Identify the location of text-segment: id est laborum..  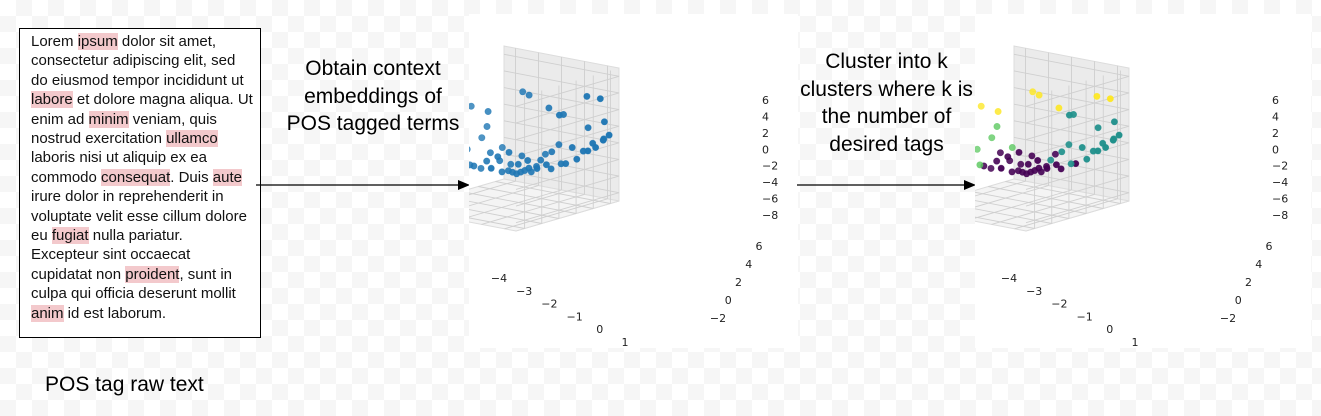
(115, 313).